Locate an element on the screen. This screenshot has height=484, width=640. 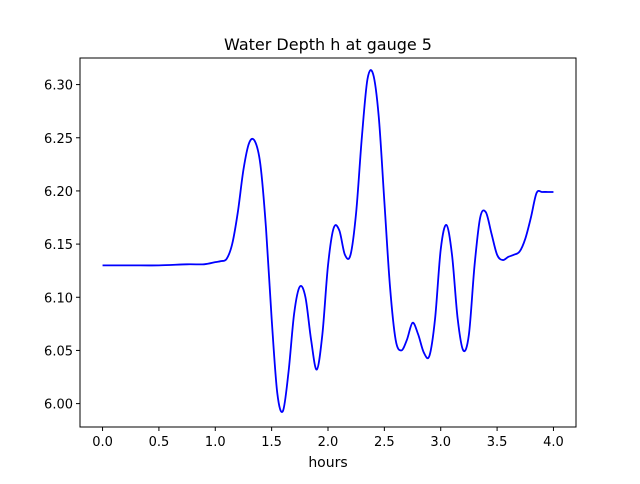
y-tick-label: 6.20 is located at coordinates (58, 192).